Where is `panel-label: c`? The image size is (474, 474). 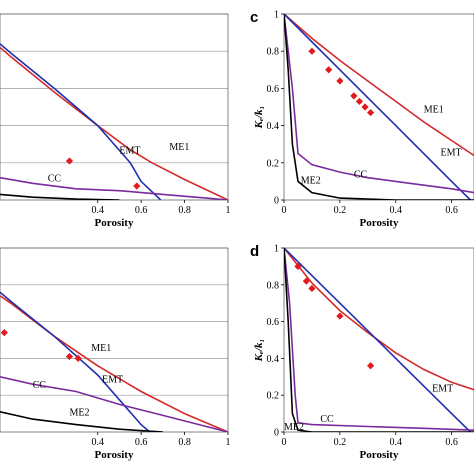
panel-label: c is located at coordinates (254, 17).